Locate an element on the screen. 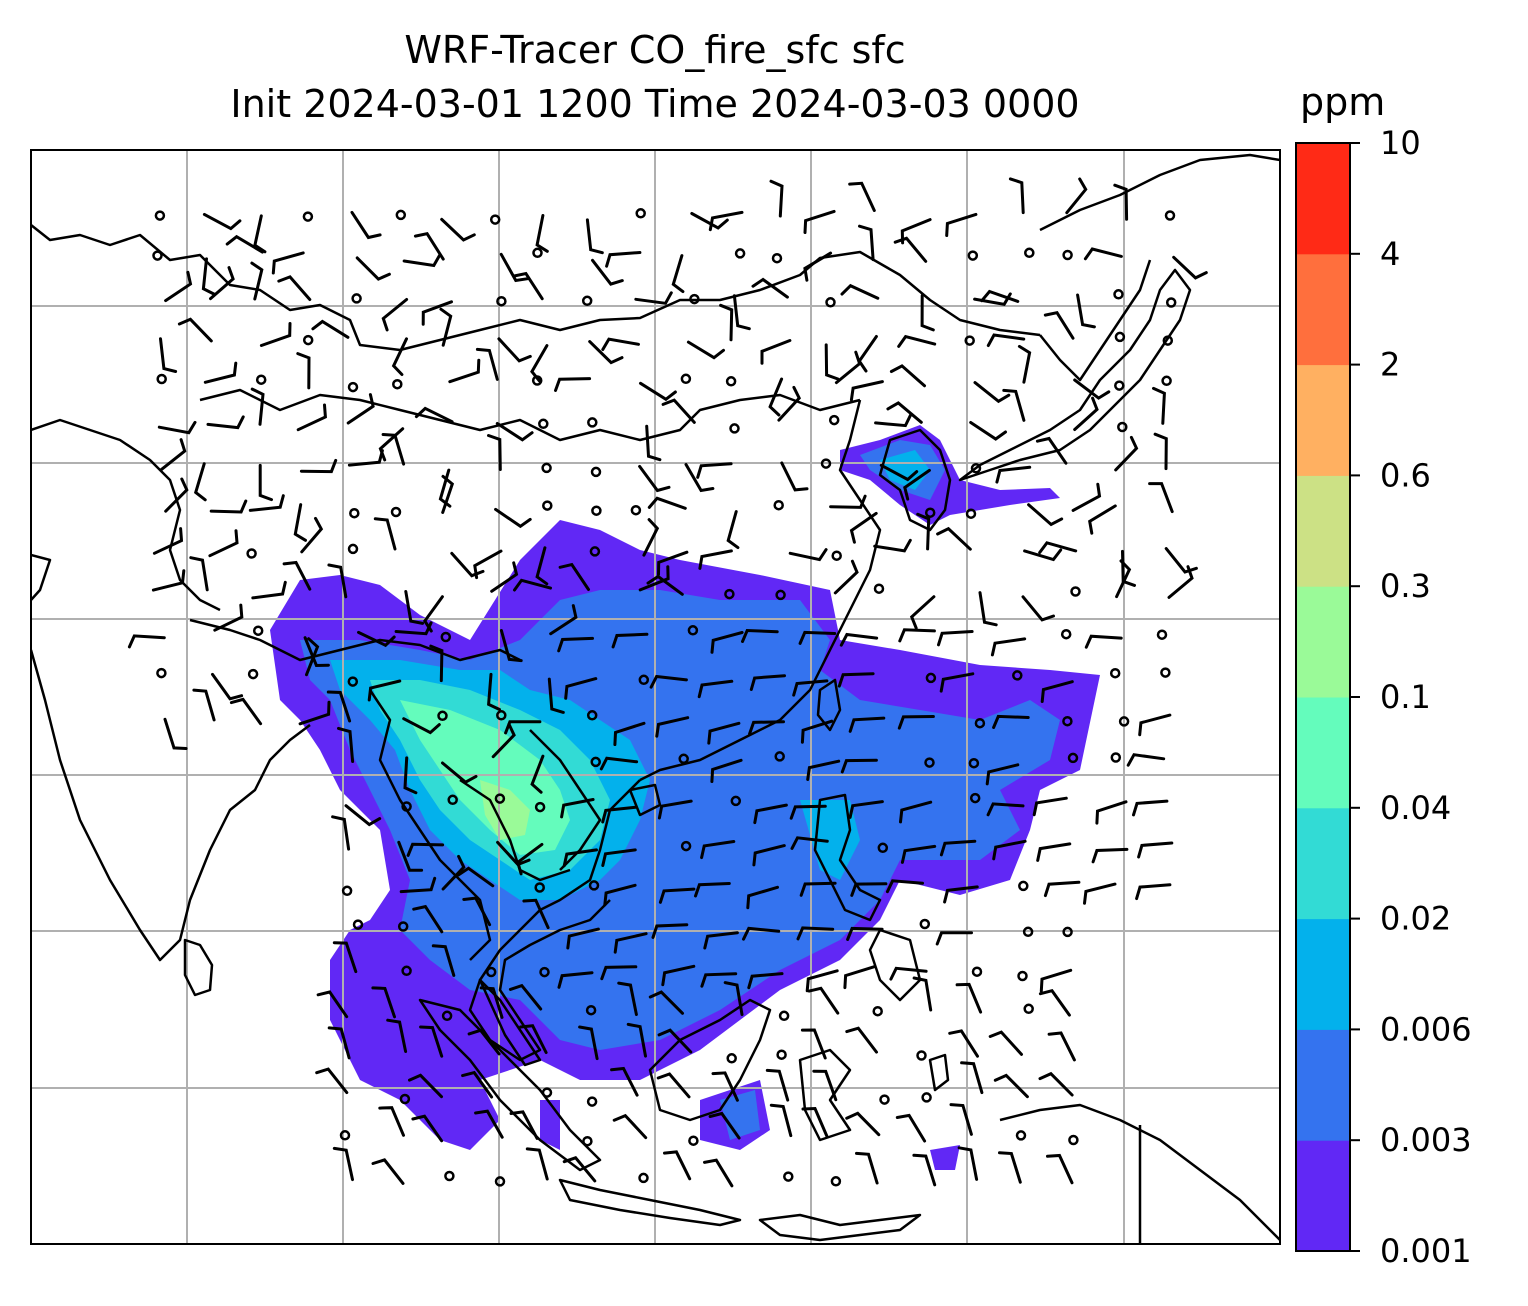 This screenshot has width=1528, height=1306. coastline-india-south is located at coordinates (171, 805).